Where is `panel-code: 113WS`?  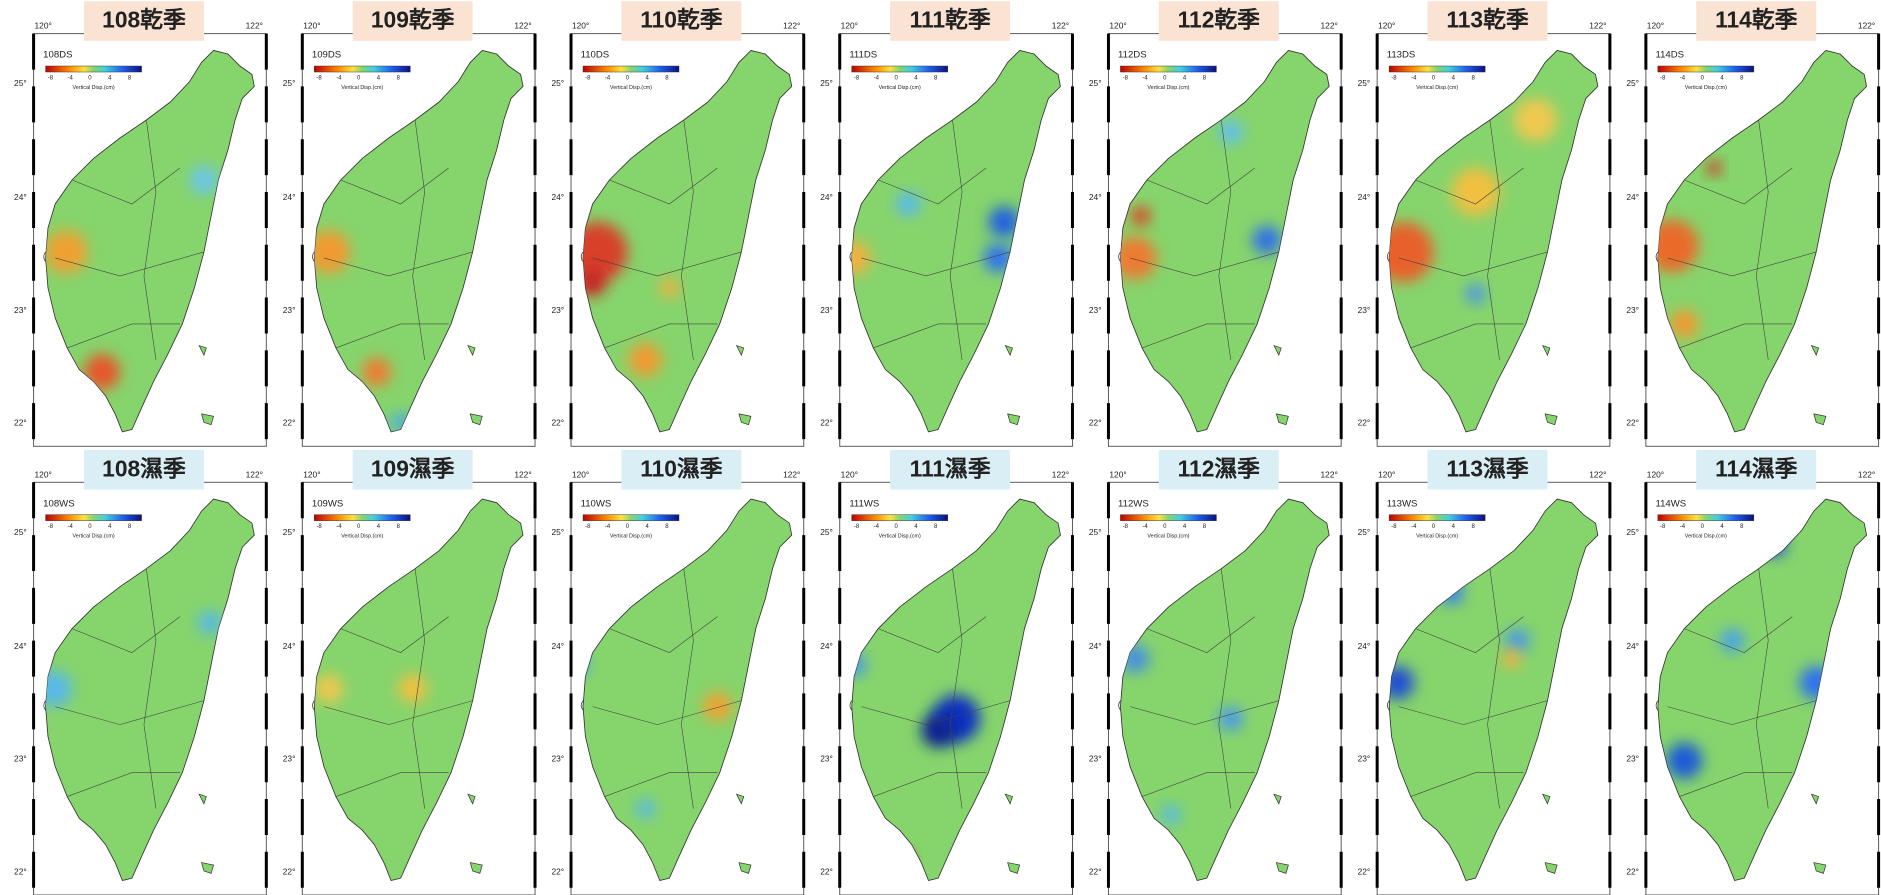 panel-code: 113WS is located at coordinates (1402, 503).